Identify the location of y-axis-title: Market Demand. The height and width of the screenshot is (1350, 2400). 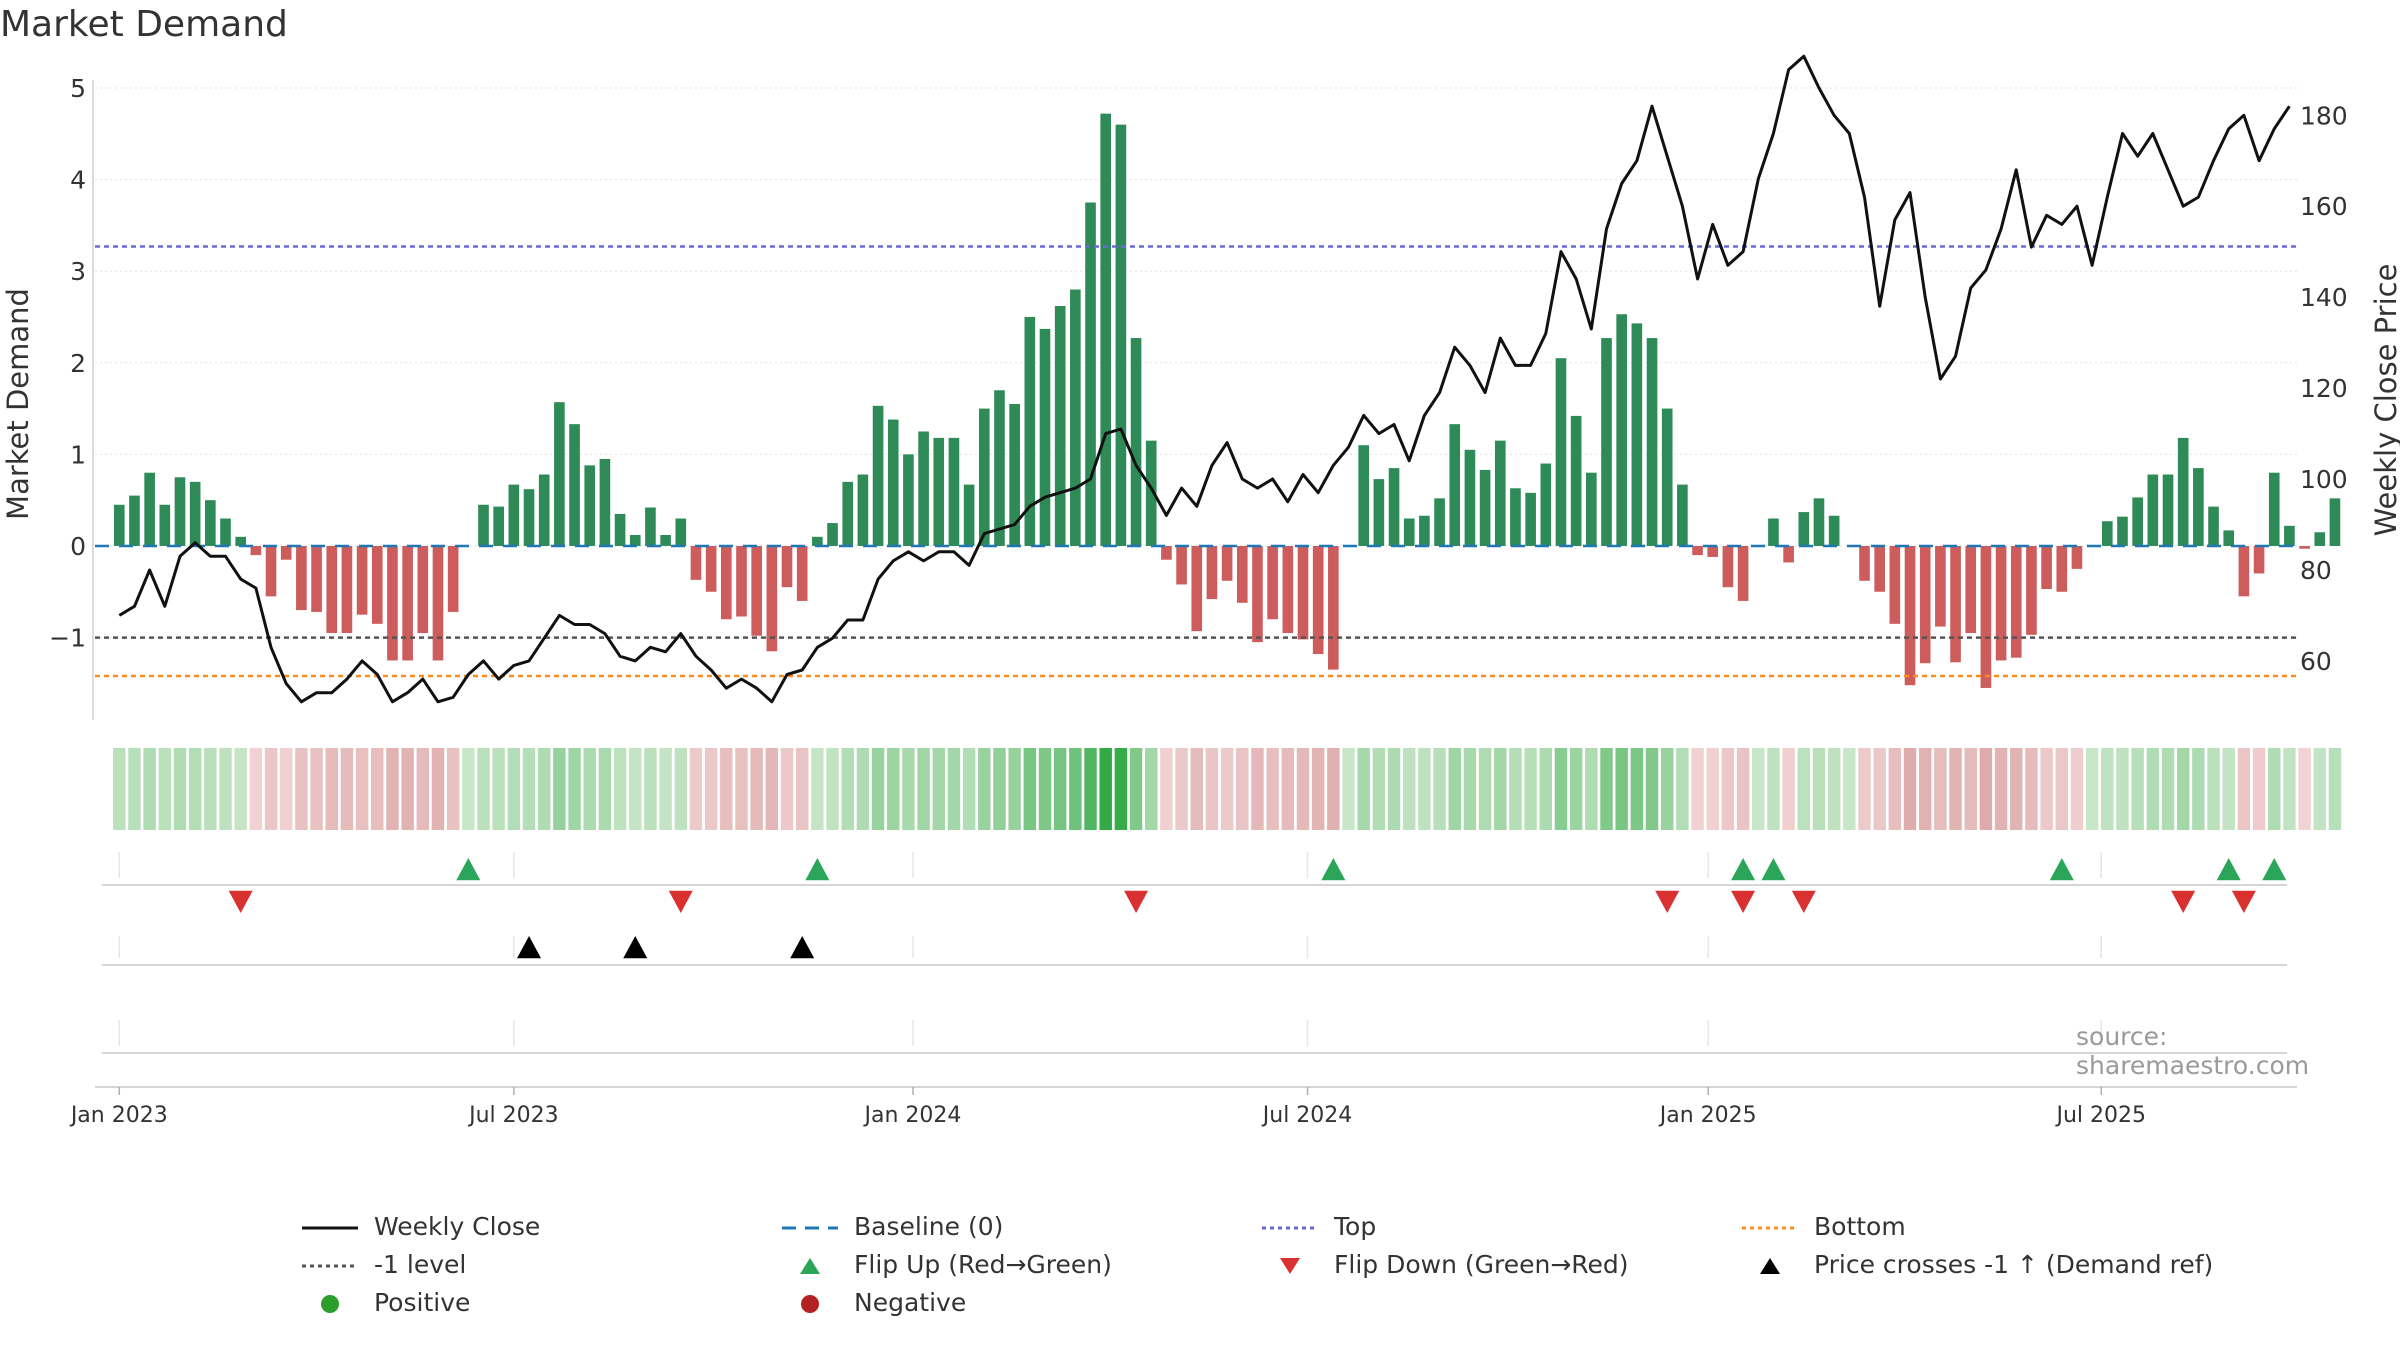
(18, 404).